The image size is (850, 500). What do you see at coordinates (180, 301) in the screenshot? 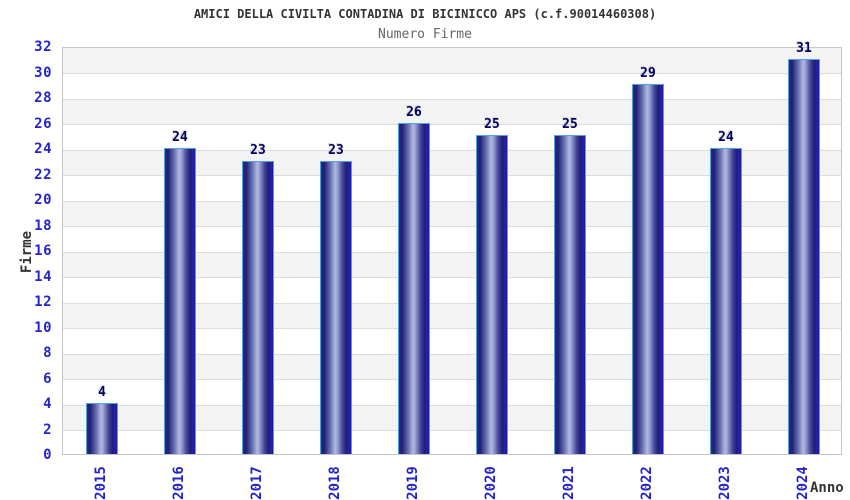
I see `bar-2016` at bounding box center [180, 301].